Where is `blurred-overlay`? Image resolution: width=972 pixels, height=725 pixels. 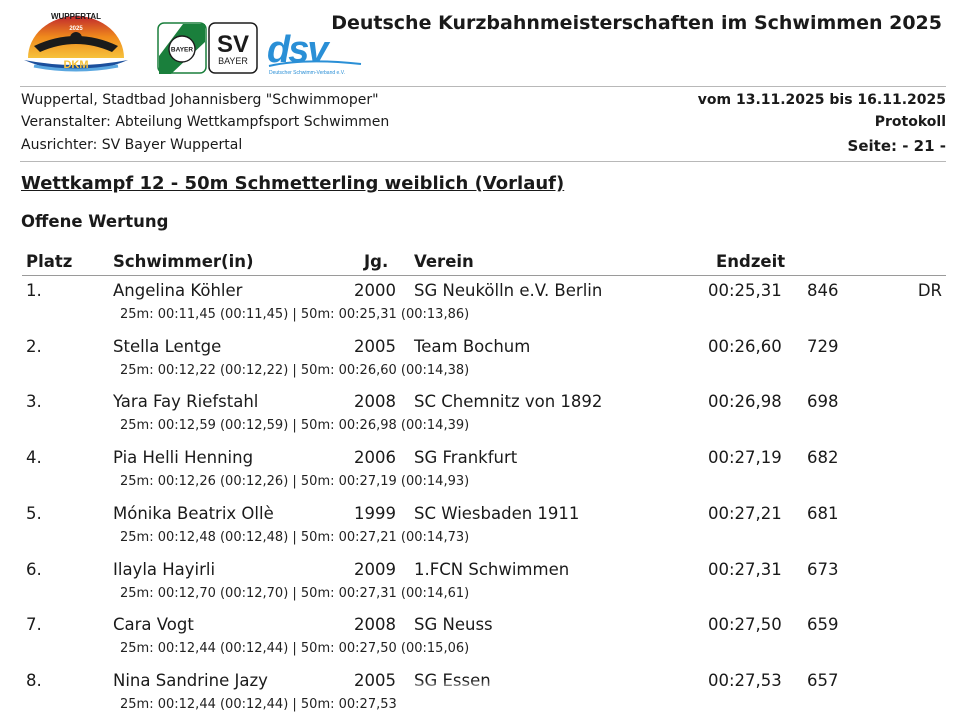
blurred-overlay is located at coordinates (483, 702).